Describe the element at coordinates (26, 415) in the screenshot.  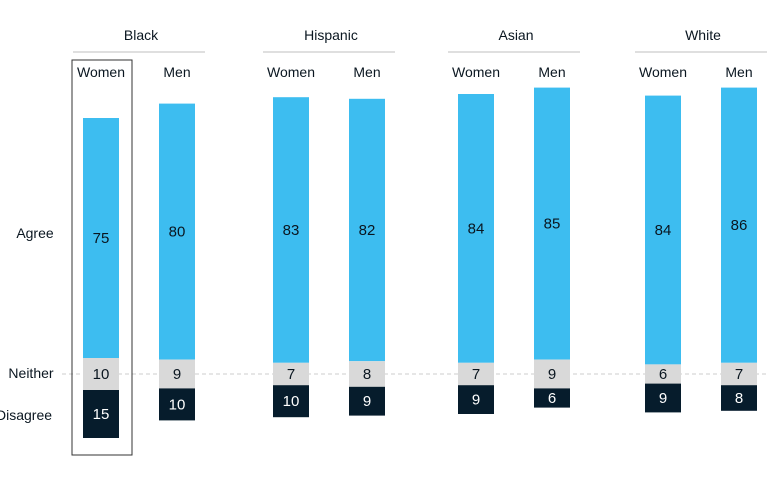
I see `row-label-disagree: Disagree` at that location.